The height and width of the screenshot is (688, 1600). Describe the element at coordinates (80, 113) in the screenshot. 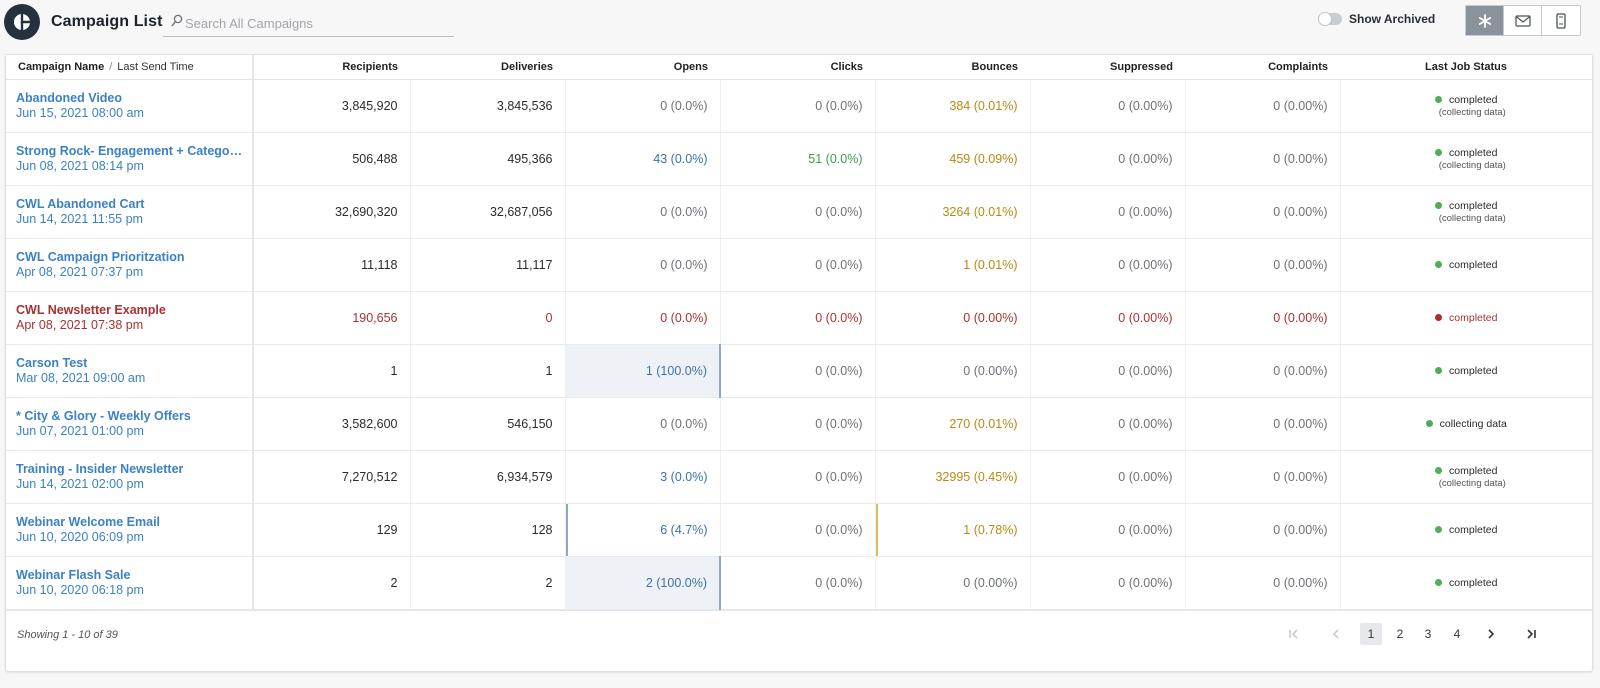

I see `last-send-time: Jun 15, 2021 08:00 am` at that location.